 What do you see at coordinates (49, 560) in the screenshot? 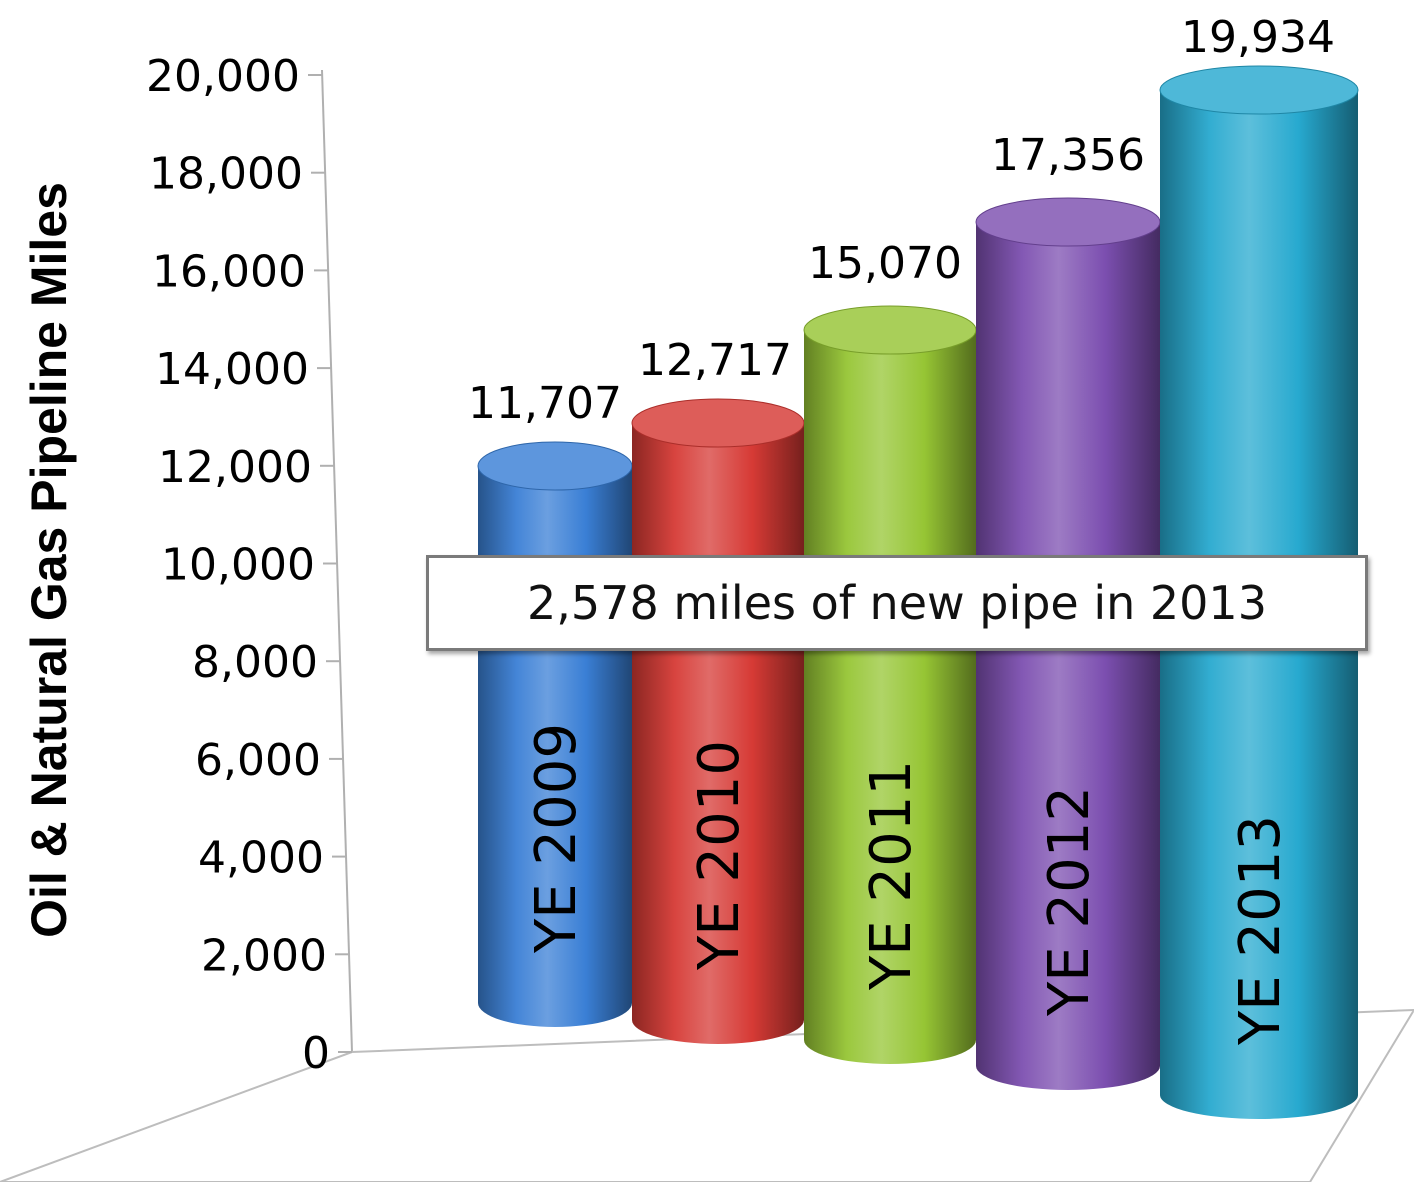
I see `y-axis-title: Oil & Natural Gas Pipeline Miles` at bounding box center [49, 560].